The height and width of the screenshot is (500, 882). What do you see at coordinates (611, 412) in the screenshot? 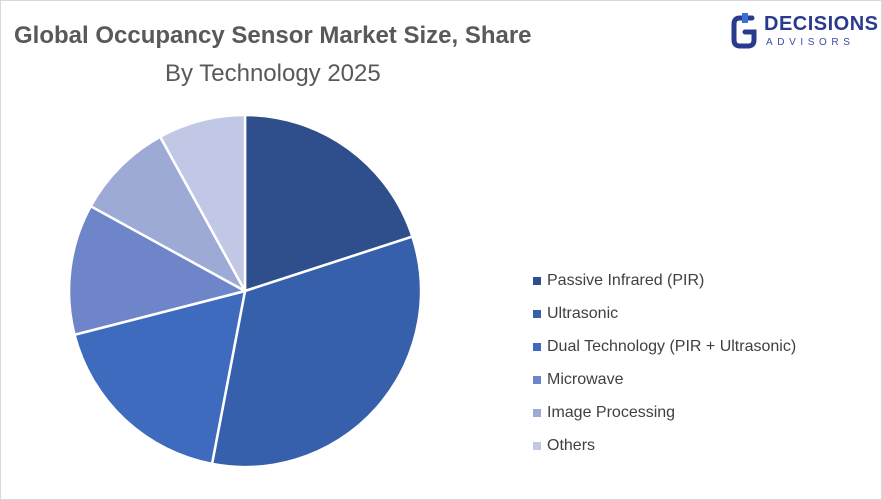
I see `legend-label-4: Image Processing` at bounding box center [611, 412].